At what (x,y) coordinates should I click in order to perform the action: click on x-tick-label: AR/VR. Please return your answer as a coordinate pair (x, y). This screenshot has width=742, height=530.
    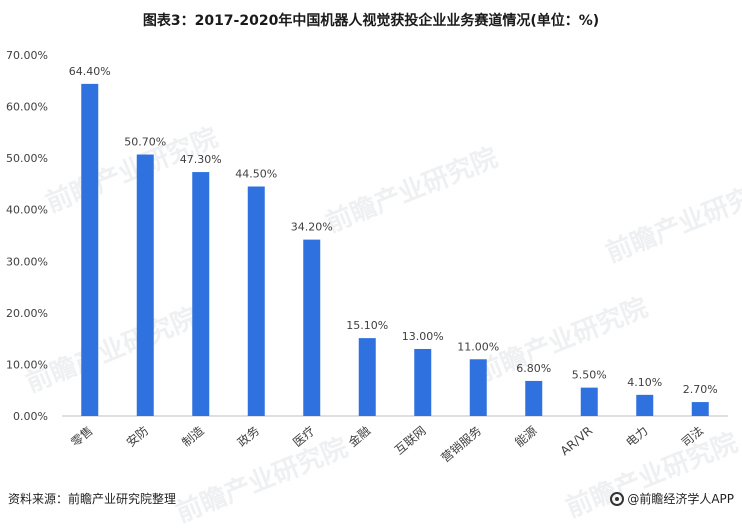
    Looking at the image, I should click on (576, 441).